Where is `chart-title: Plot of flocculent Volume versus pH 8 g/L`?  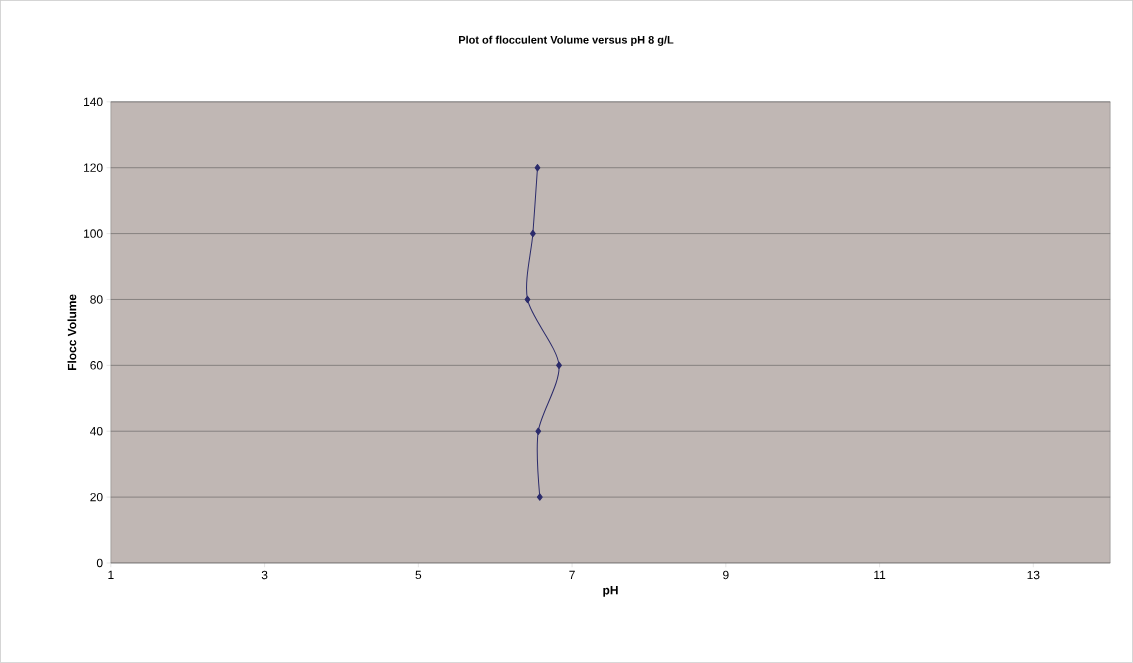
chart-title: Plot of flocculent Volume versus pH 8 g/L is located at coordinates (566, 41).